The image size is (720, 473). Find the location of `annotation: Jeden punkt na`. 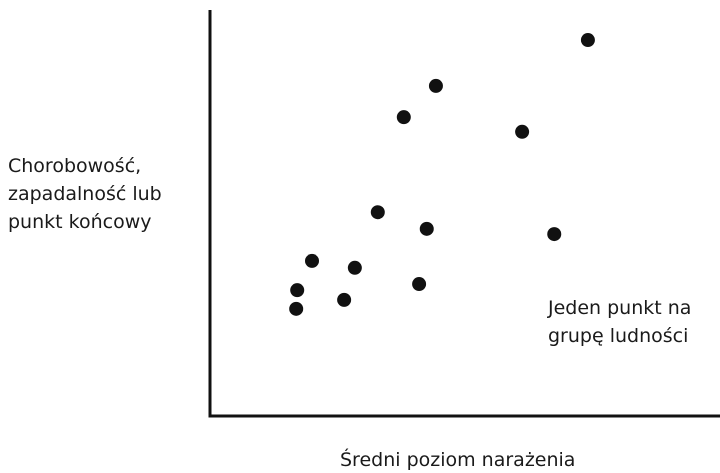

annotation: Jeden punkt na is located at coordinates (619, 308).